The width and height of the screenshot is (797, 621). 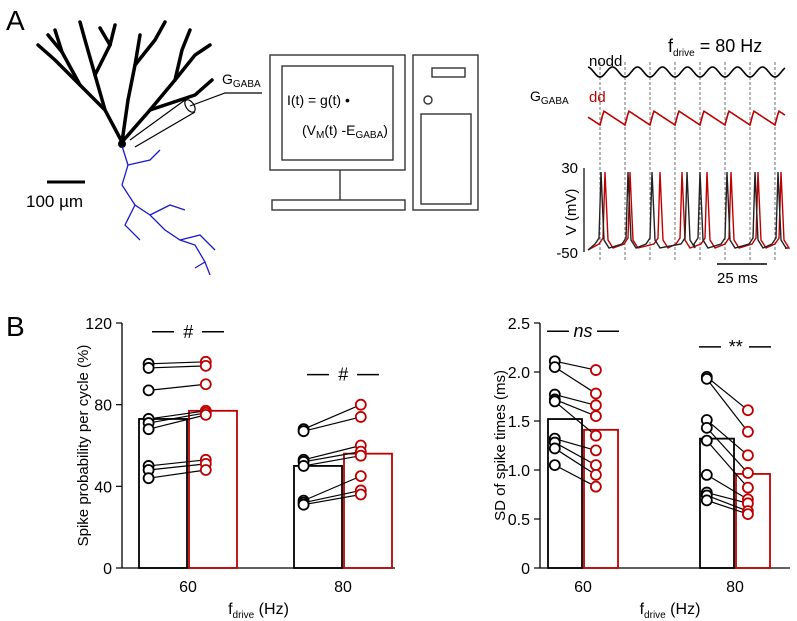 What do you see at coordinates (103, 487) in the screenshot?
I see `y-tick-label: 40` at bounding box center [103, 487].